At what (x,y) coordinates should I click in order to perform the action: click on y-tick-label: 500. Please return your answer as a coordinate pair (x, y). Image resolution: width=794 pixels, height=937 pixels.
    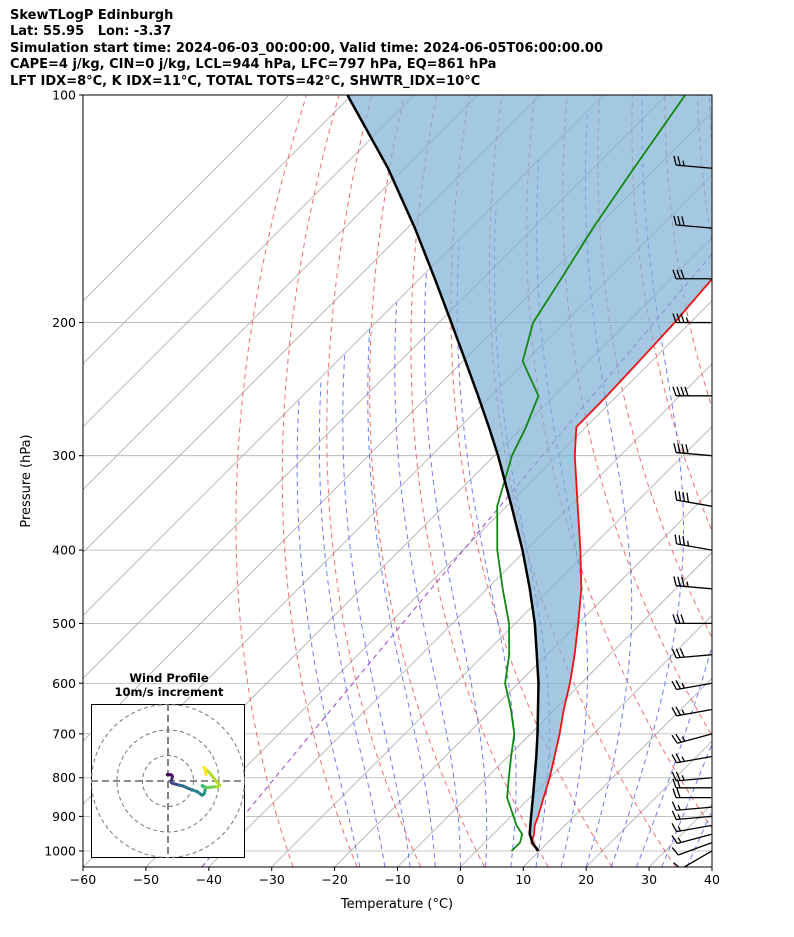
    Looking at the image, I should click on (64, 623).